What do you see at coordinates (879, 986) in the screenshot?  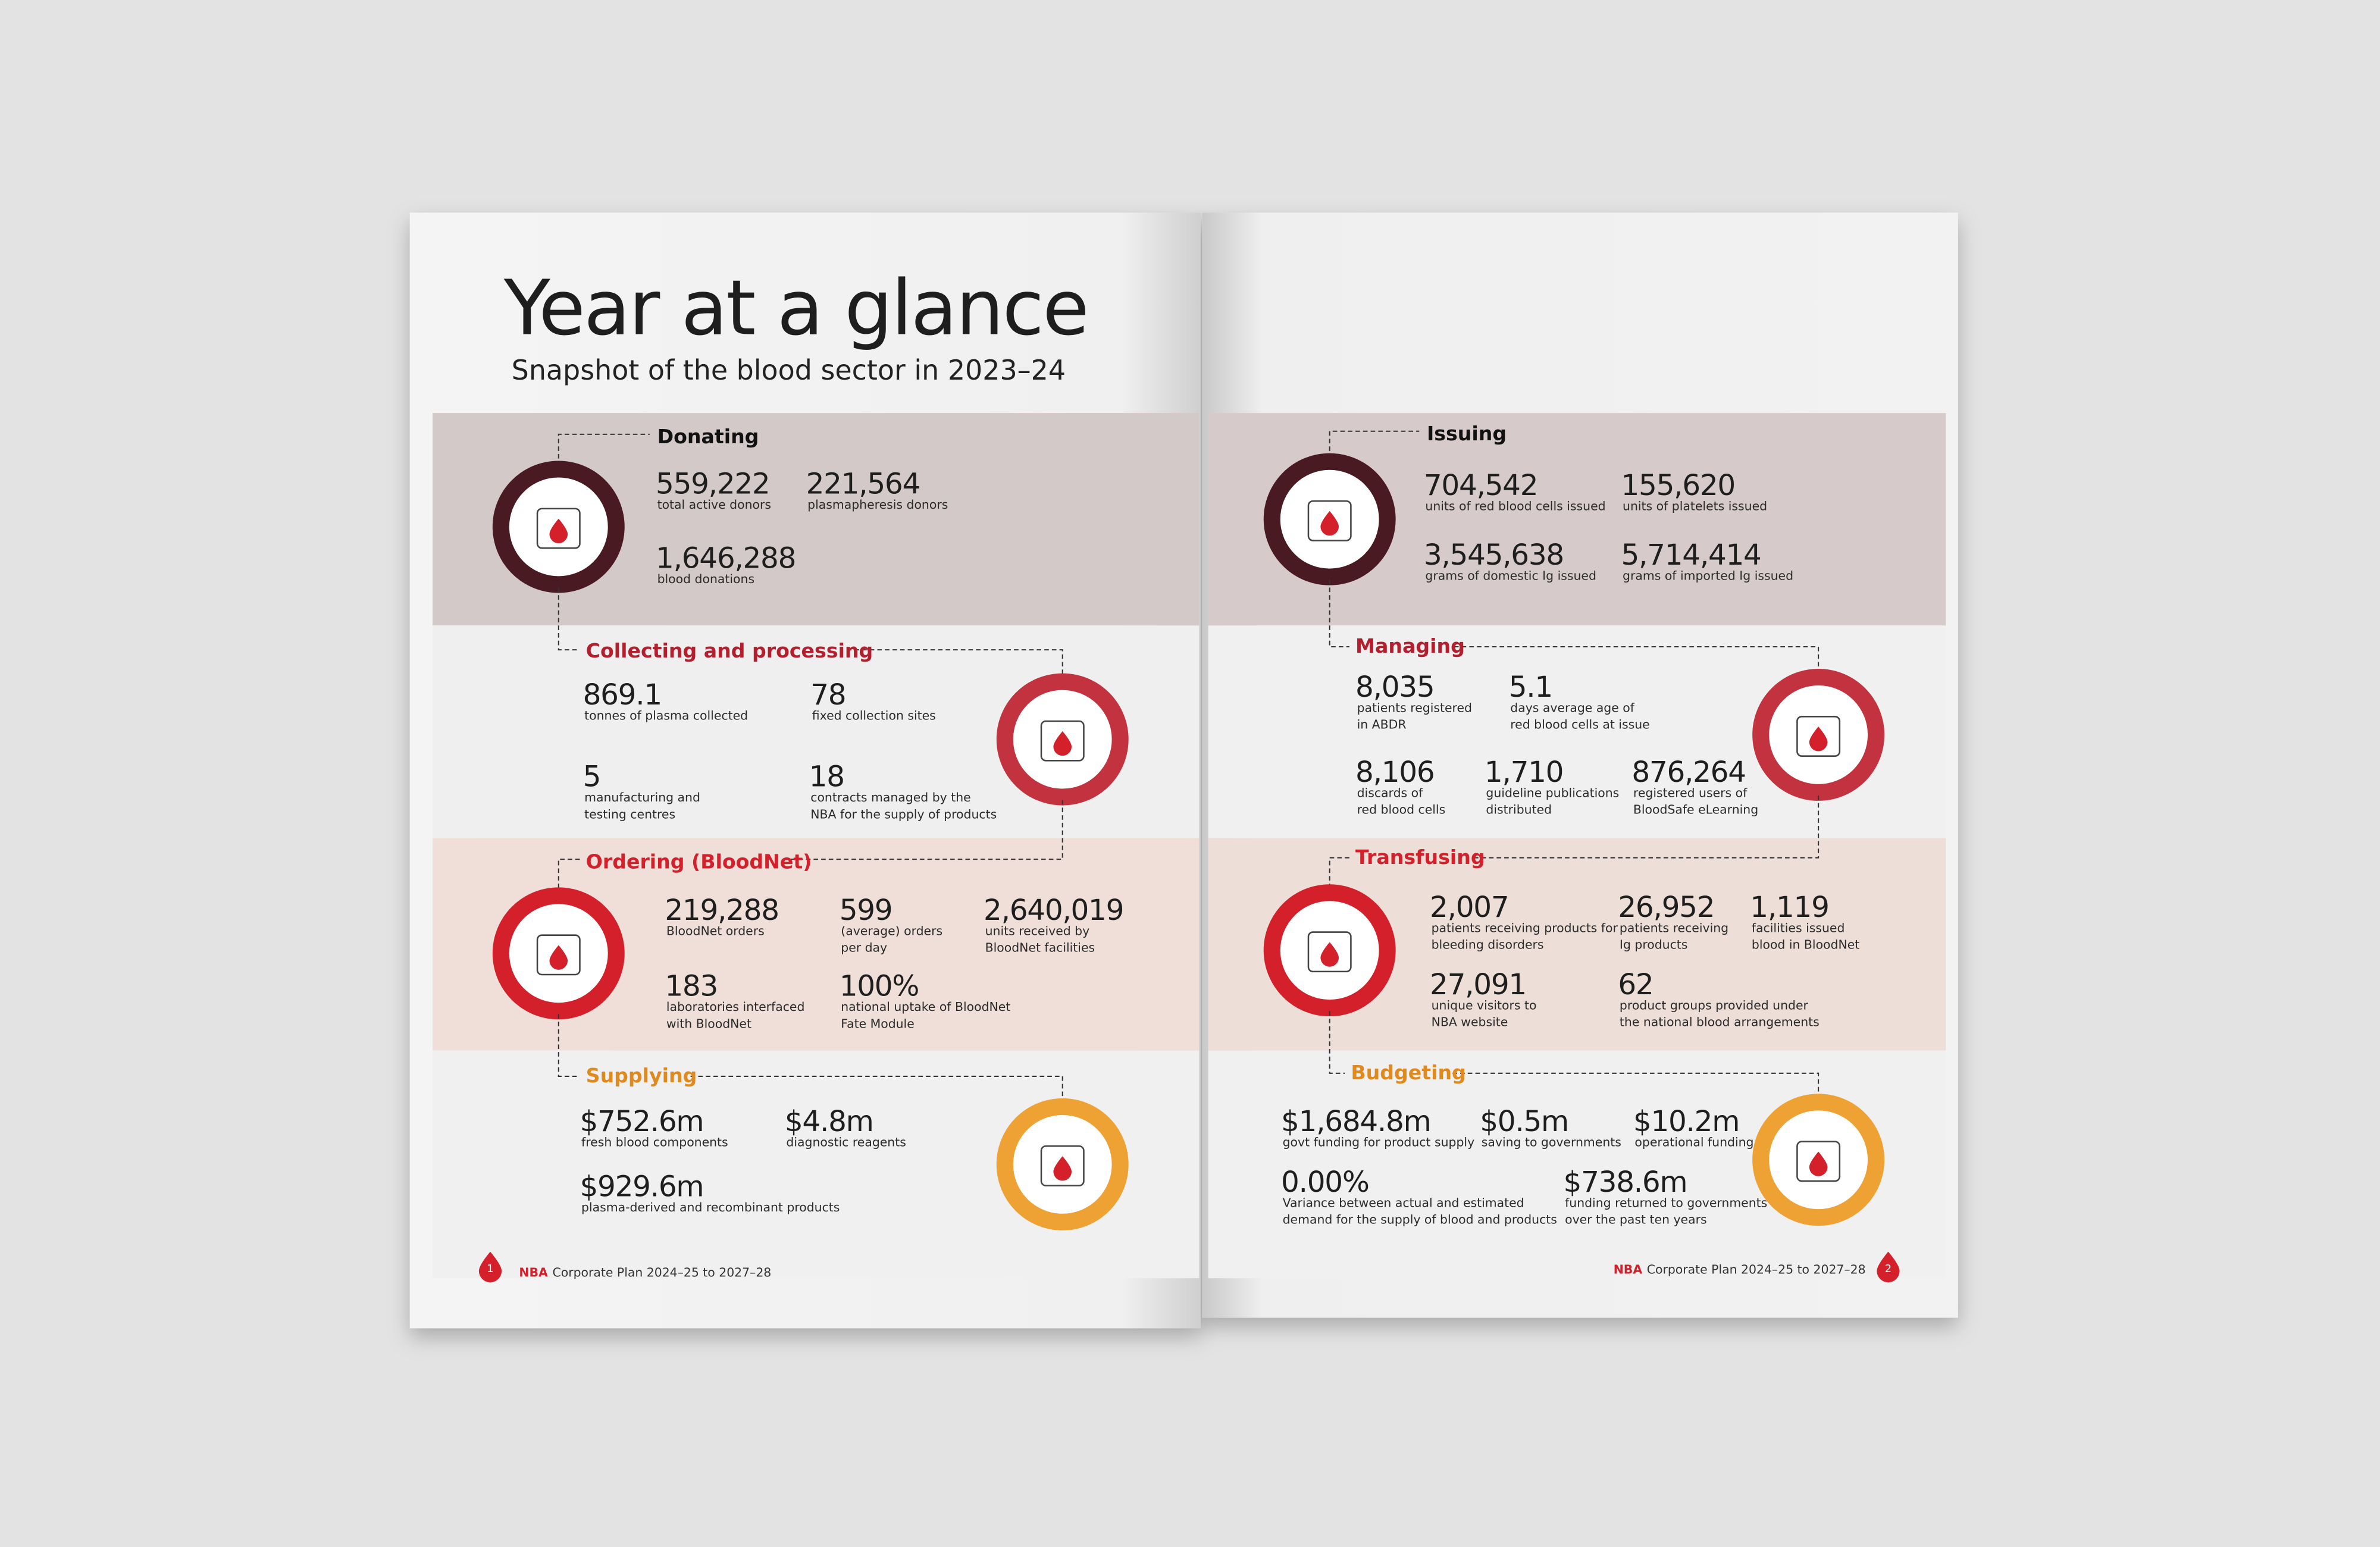 I see `stat-value: 100%` at bounding box center [879, 986].